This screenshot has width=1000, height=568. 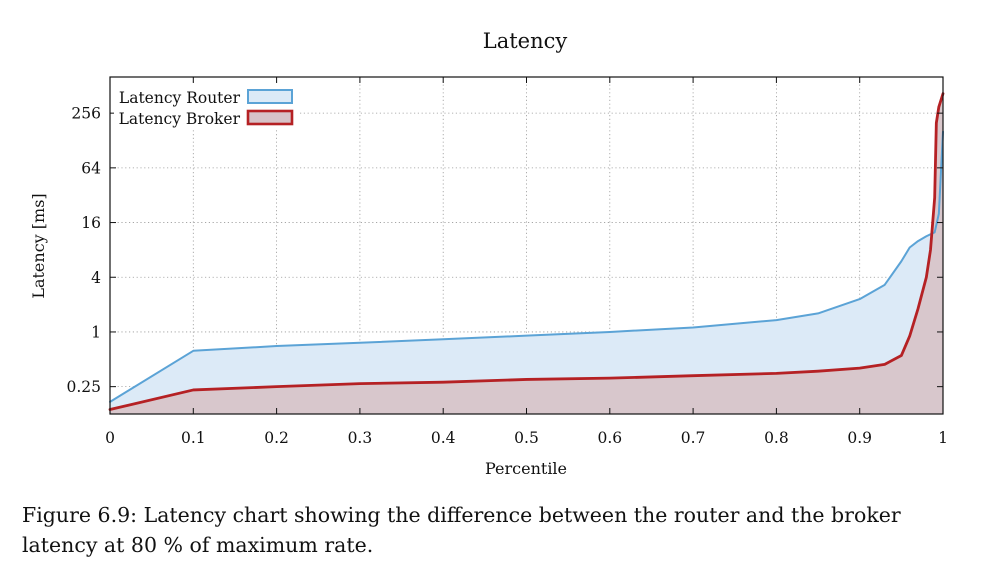 I want to click on x-tick-label: 0, so click(x=110, y=438).